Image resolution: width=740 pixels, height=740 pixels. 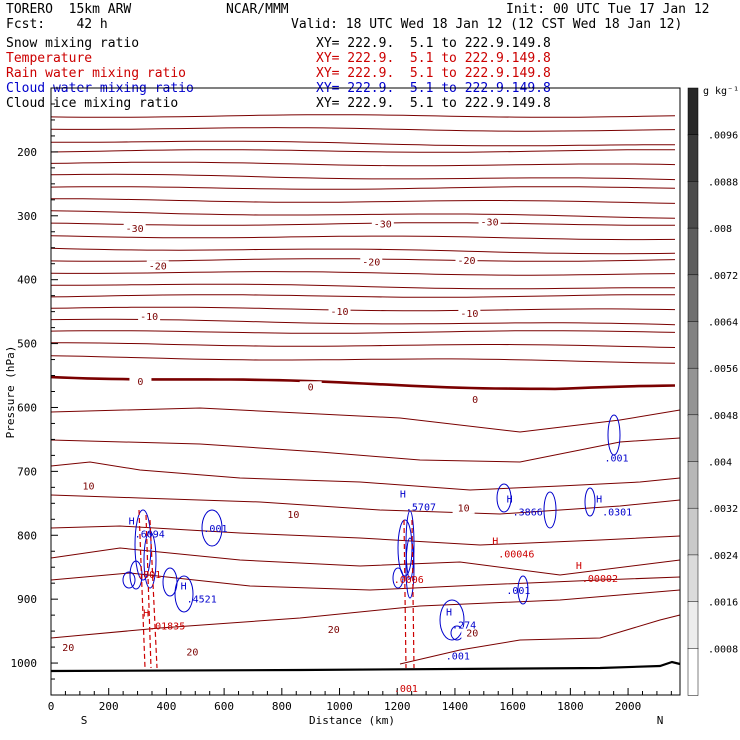 I want to click on field-cloudice-xy: XY= 222.9. 5.1 to 222.9.149.8, so click(x=433, y=103).